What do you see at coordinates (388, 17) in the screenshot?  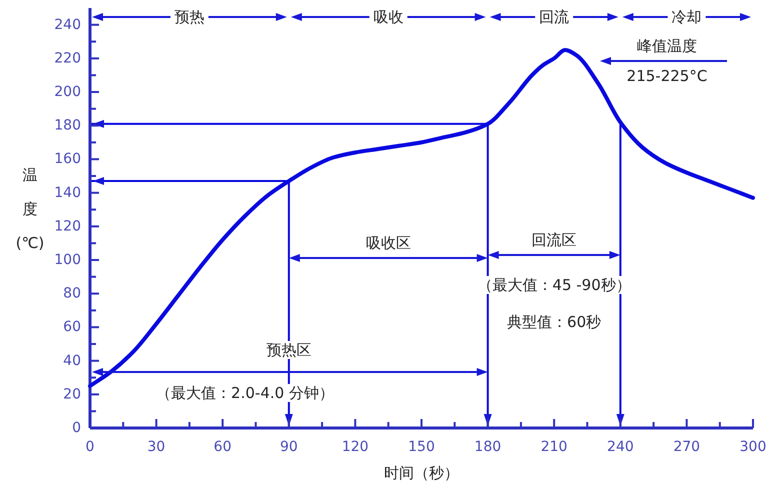 I see `annotation: 吸收` at bounding box center [388, 17].